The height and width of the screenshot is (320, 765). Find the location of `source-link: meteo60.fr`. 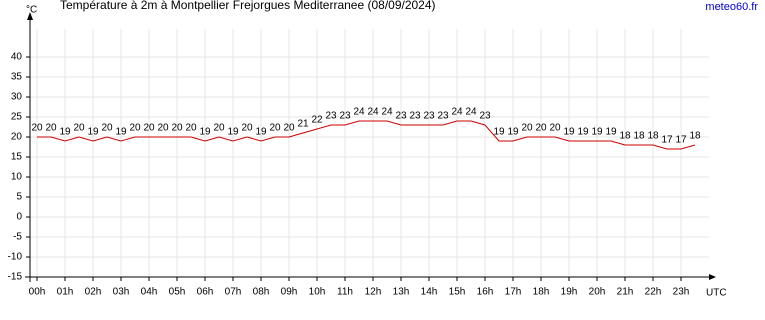

source-link: meteo60.fr is located at coordinates (731, 7).